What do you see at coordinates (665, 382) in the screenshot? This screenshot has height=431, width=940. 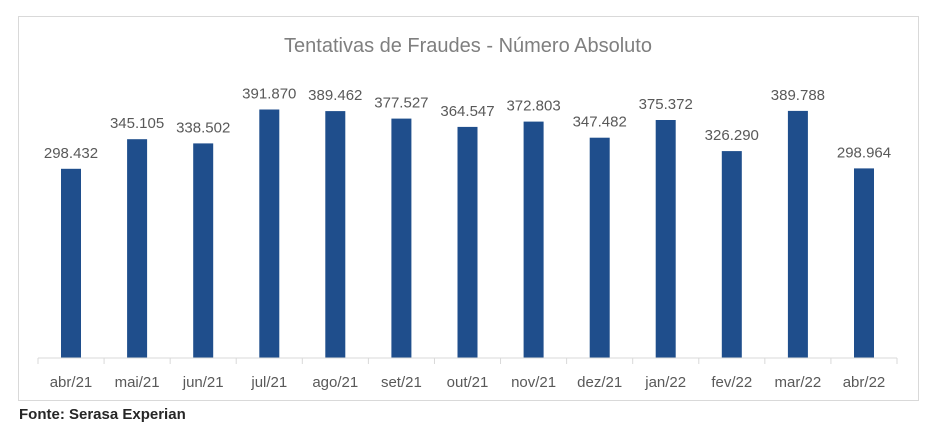 I see `x-tick-label: jan/22` at bounding box center [665, 382].